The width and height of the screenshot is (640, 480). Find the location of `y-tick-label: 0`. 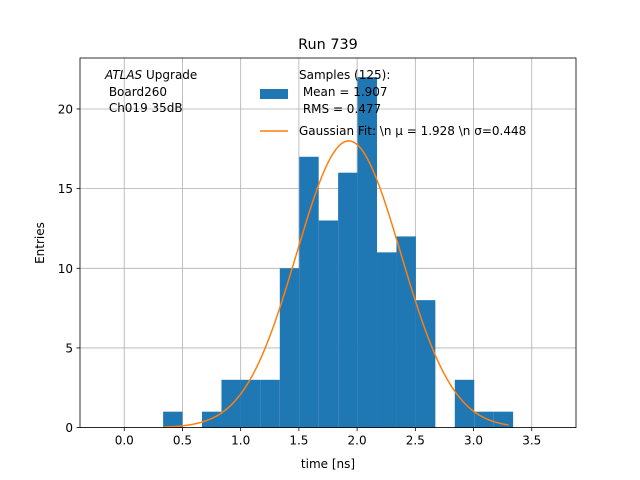

y-tick-label: 0 is located at coordinates (69, 428).